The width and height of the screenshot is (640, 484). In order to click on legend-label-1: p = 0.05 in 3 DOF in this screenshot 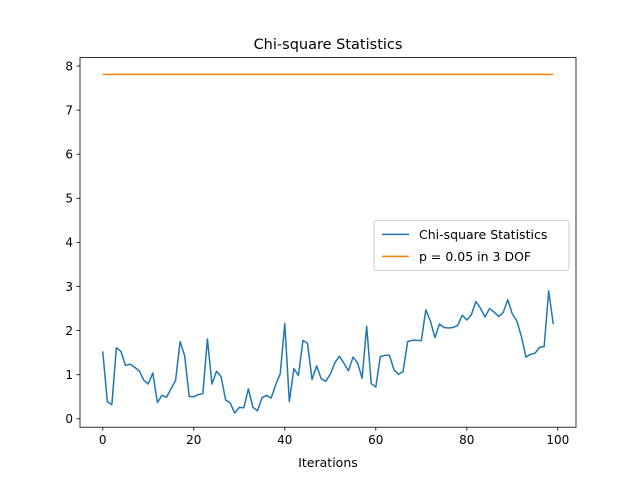, I will do `click(475, 256)`.